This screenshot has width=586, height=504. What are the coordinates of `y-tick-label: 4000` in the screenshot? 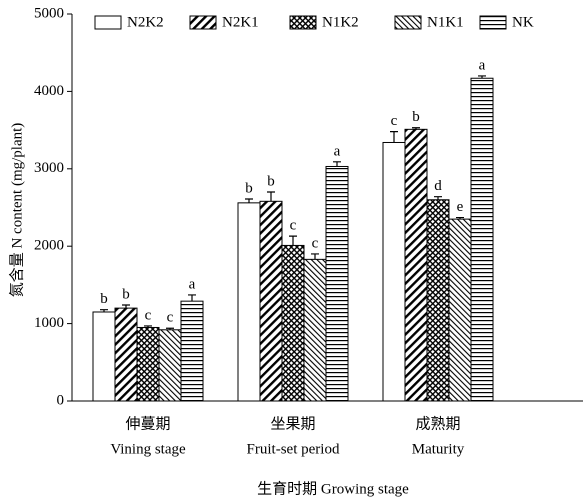 It's located at (49, 91).